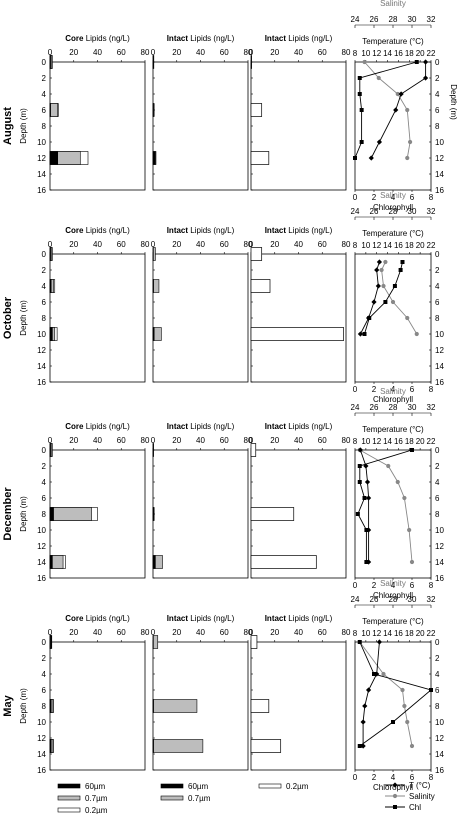  I want to click on temperature-tick-label: 8, so click(355, 441).